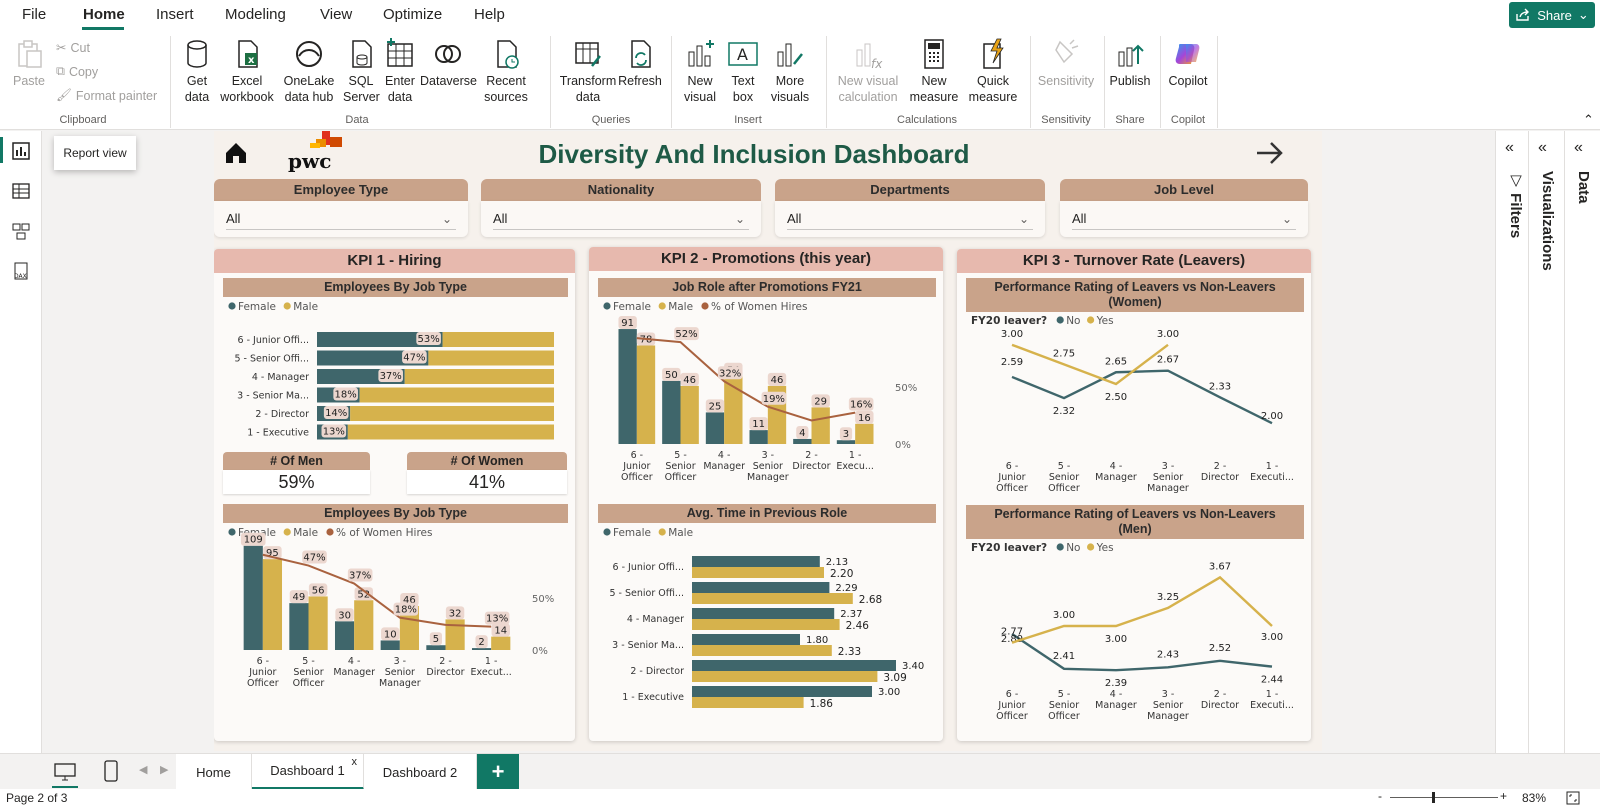 The width and height of the screenshot is (1600, 807). Describe the element at coordinates (65, 772) in the screenshot. I see `desktop-layout-icon` at that location.